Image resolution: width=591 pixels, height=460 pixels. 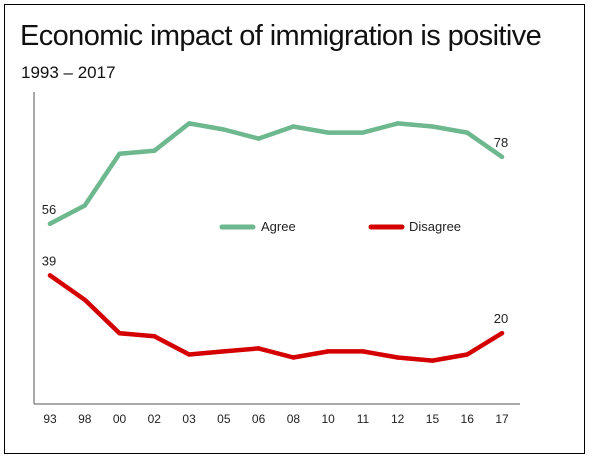 What do you see at coordinates (49, 209) in the screenshot?
I see `data-label-agree-93: 56` at bounding box center [49, 209].